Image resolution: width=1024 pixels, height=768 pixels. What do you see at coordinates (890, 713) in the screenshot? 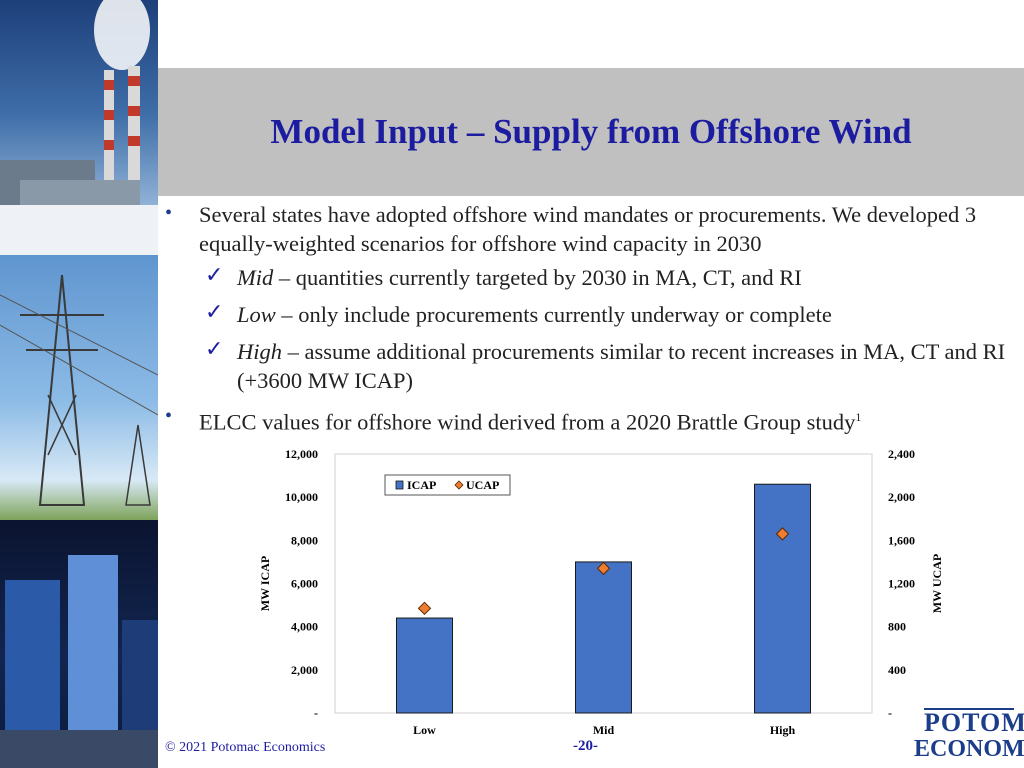
I see `y-right-tick-label: -` at bounding box center [890, 713].